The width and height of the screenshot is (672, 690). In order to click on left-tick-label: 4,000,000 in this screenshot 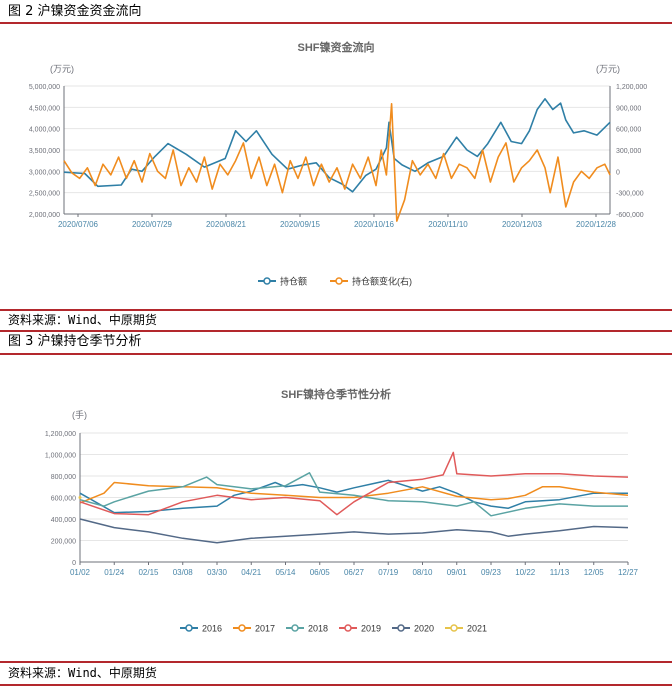, I will do `click(44, 130)`.